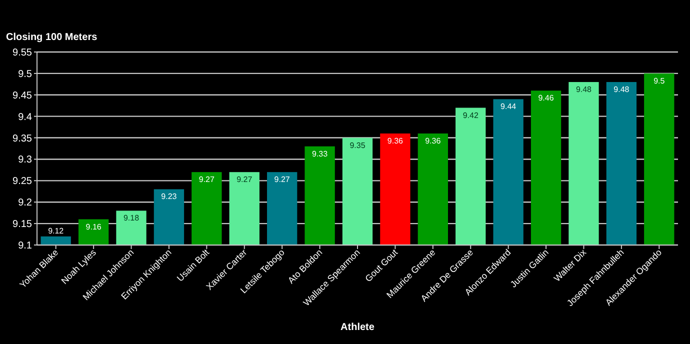 The image size is (690, 344). What do you see at coordinates (25, 246) in the screenshot?
I see `y-tick-label: 9.1` at bounding box center [25, 246].